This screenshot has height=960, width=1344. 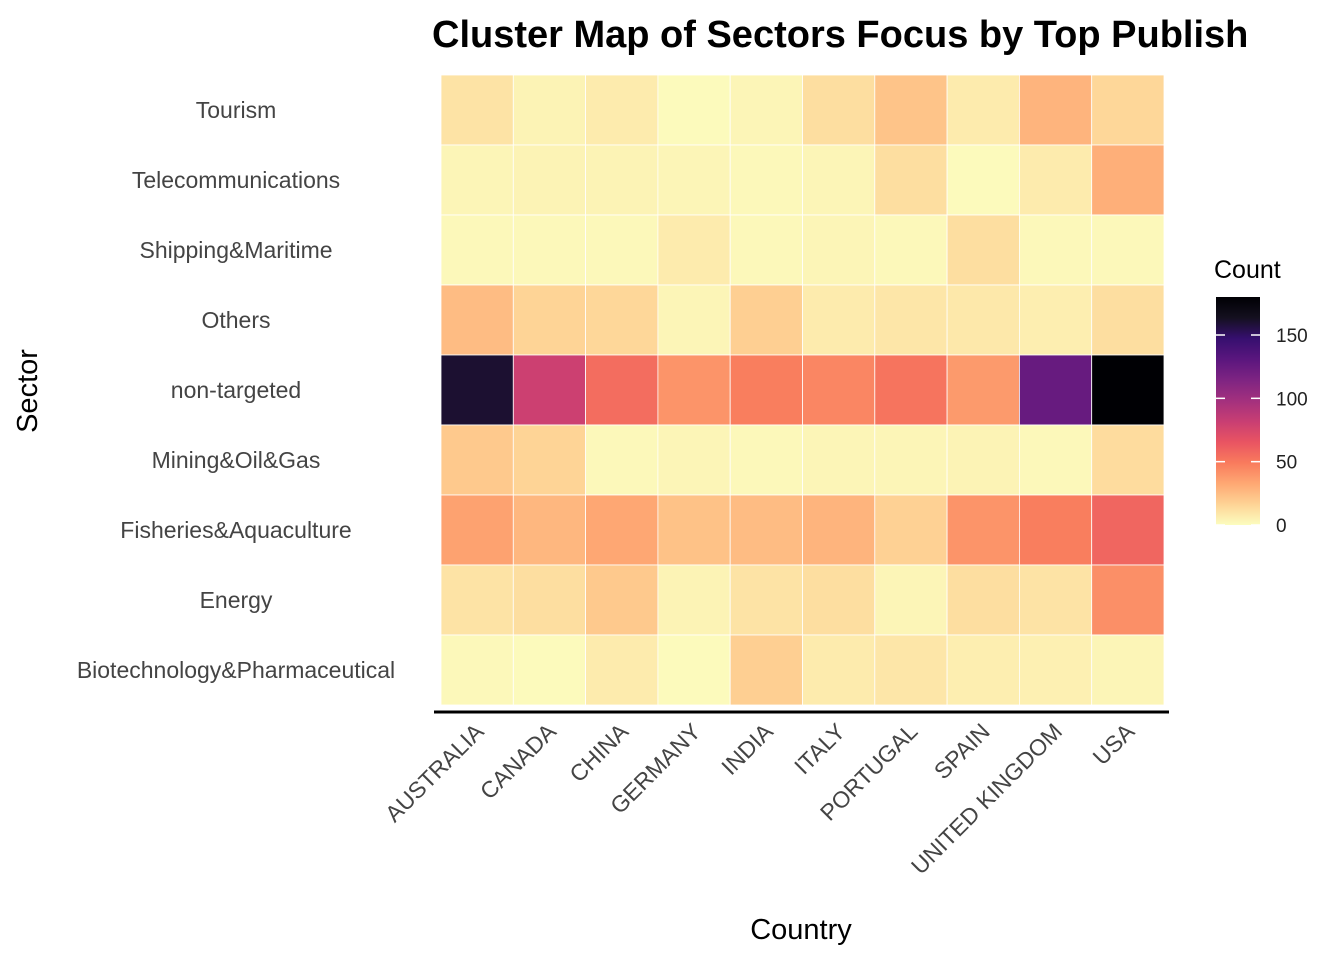 What do you see at coordinates (236, 390) in the screenshot?
I see `y-tick-label: non-targeted` at bounding box center [236, 390].